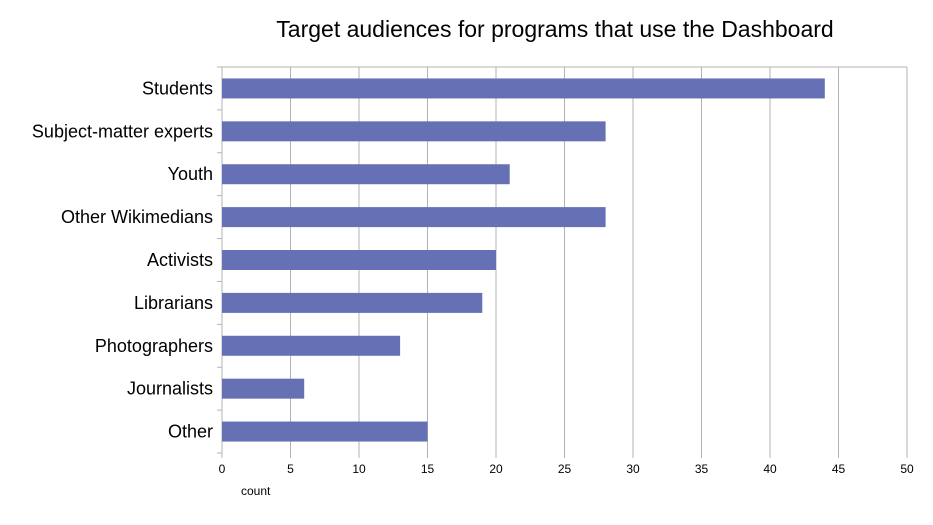  I want to click on category-label: Activists, so click(180, 260).